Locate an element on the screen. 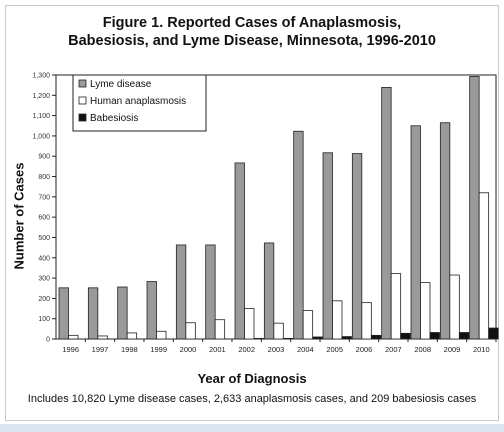  y-tick-label: 1,000 is located at coordinates (41, 136).